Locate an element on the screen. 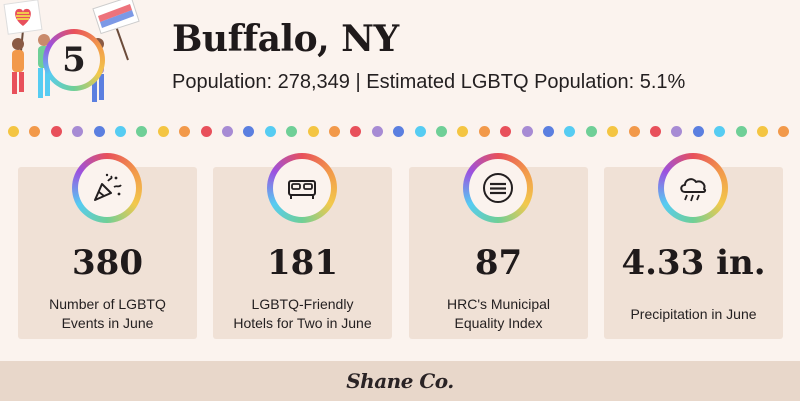  party-popper-icon is located at coordinates (108, 187).